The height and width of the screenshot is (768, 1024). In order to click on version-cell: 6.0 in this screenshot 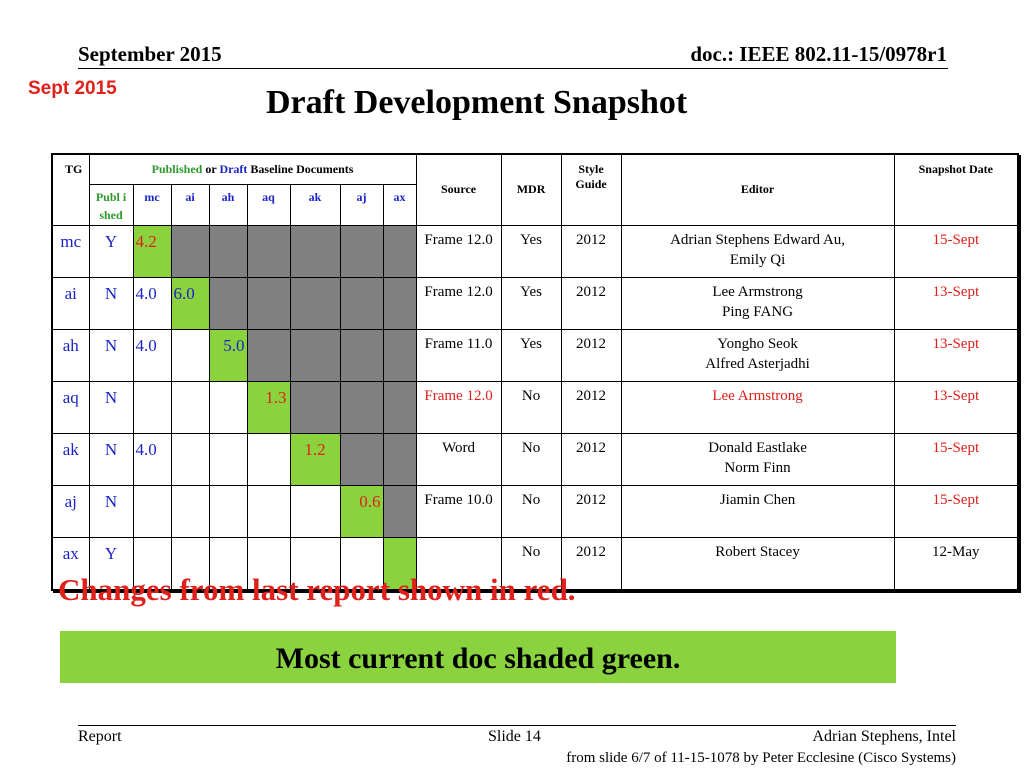, I will do `click(190, 303)`.